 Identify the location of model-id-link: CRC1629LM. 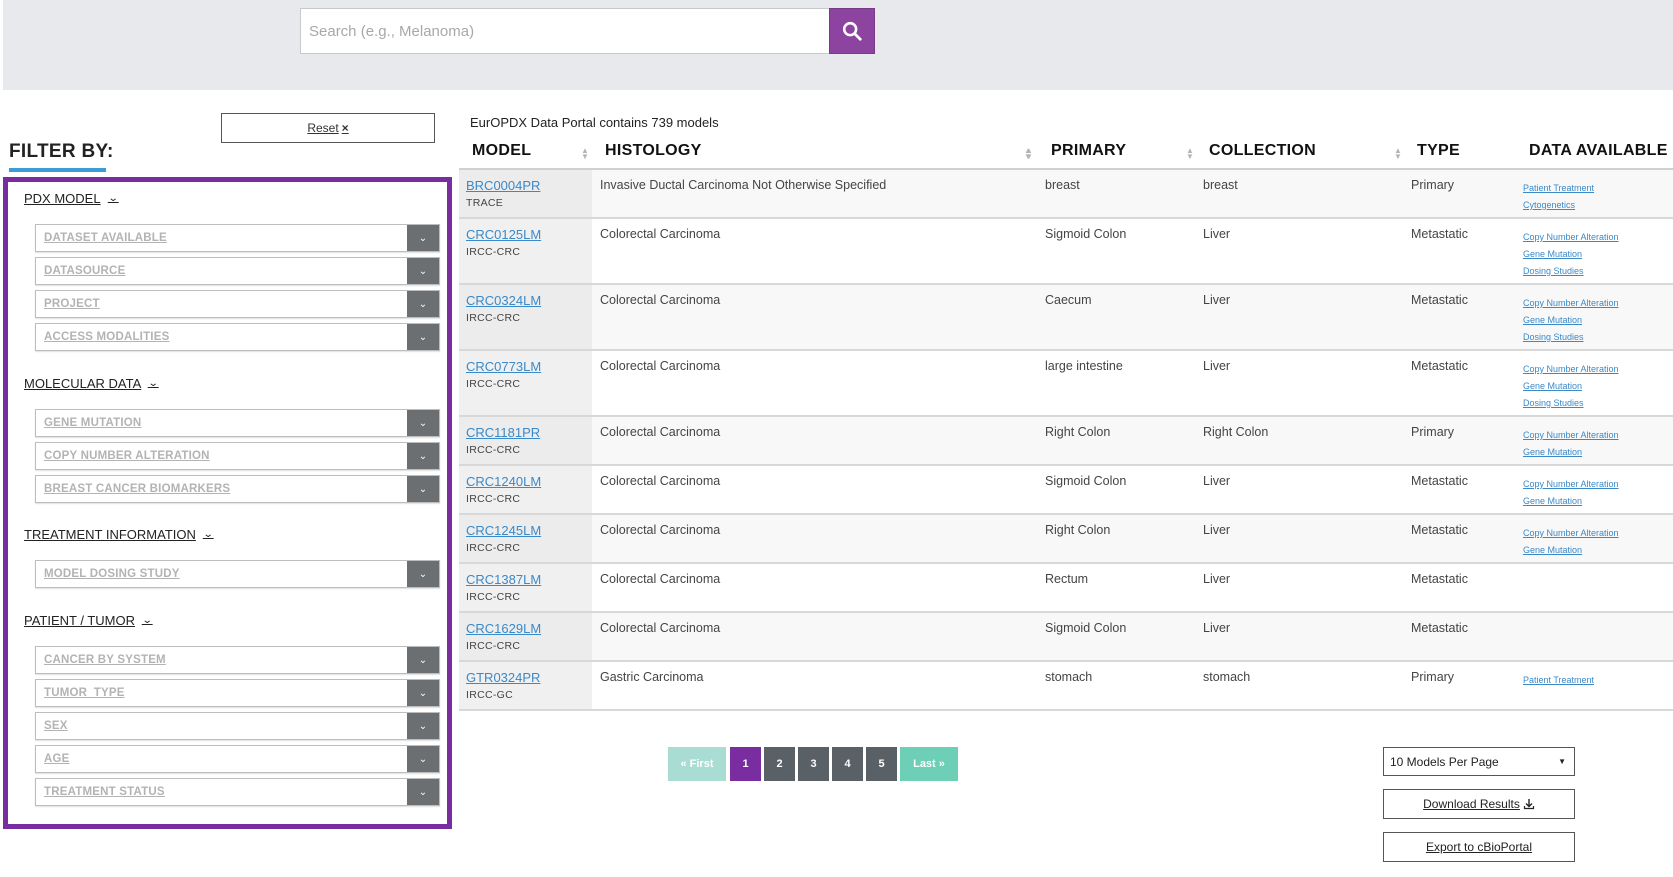
(504, 628).